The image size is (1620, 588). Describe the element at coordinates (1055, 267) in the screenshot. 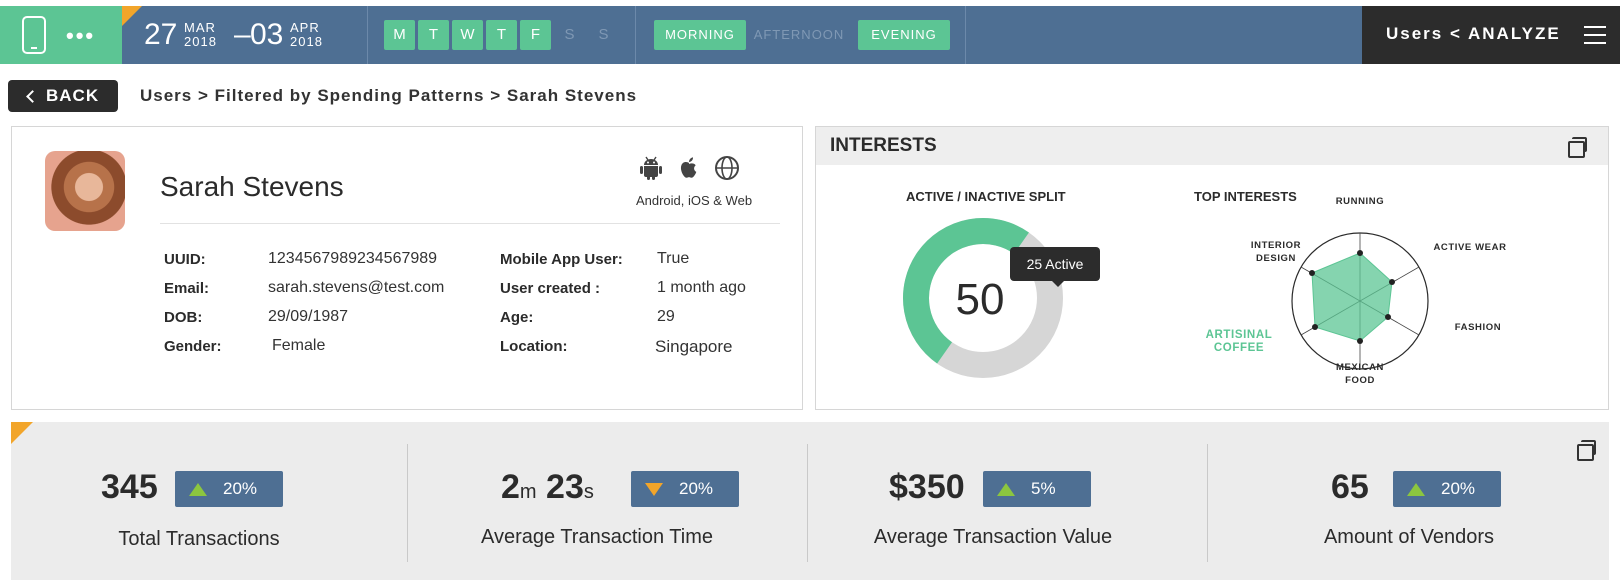

I see `donut-tooltip: 25 Active` at that location.